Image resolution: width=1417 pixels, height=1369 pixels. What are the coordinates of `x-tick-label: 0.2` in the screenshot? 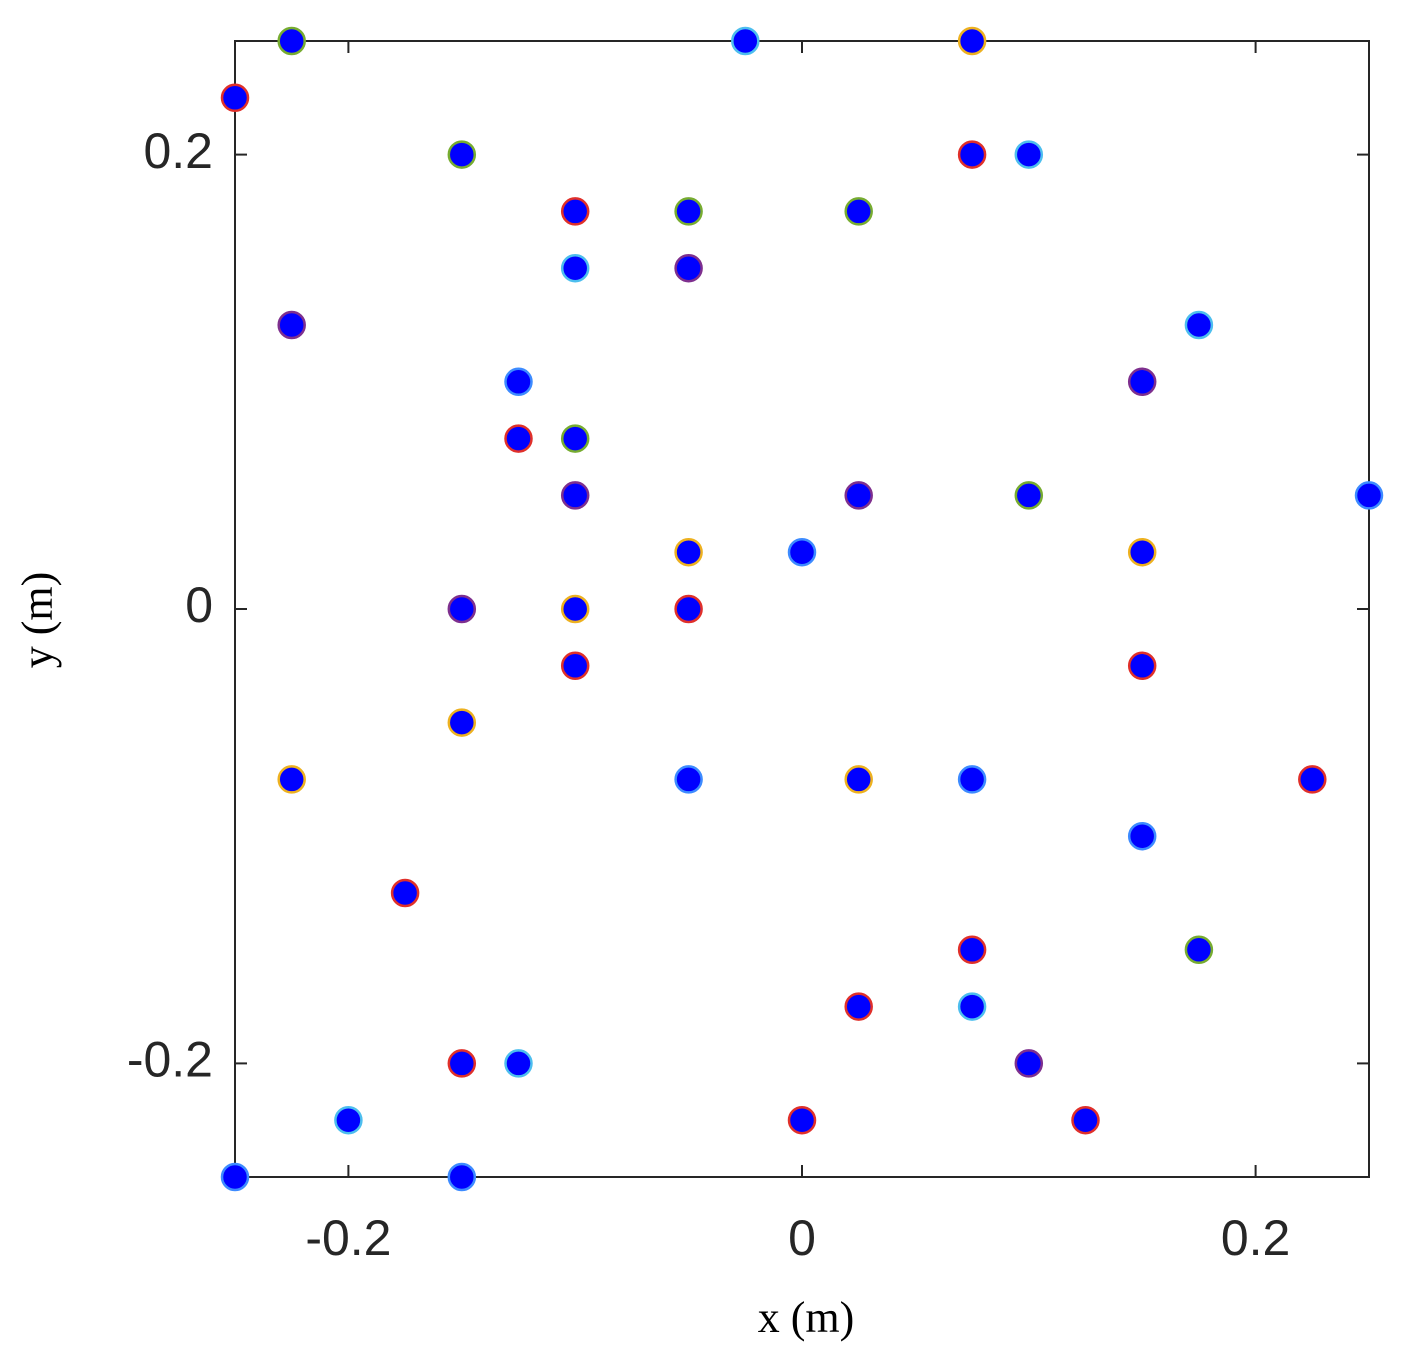 It's located at (1256, 1238).